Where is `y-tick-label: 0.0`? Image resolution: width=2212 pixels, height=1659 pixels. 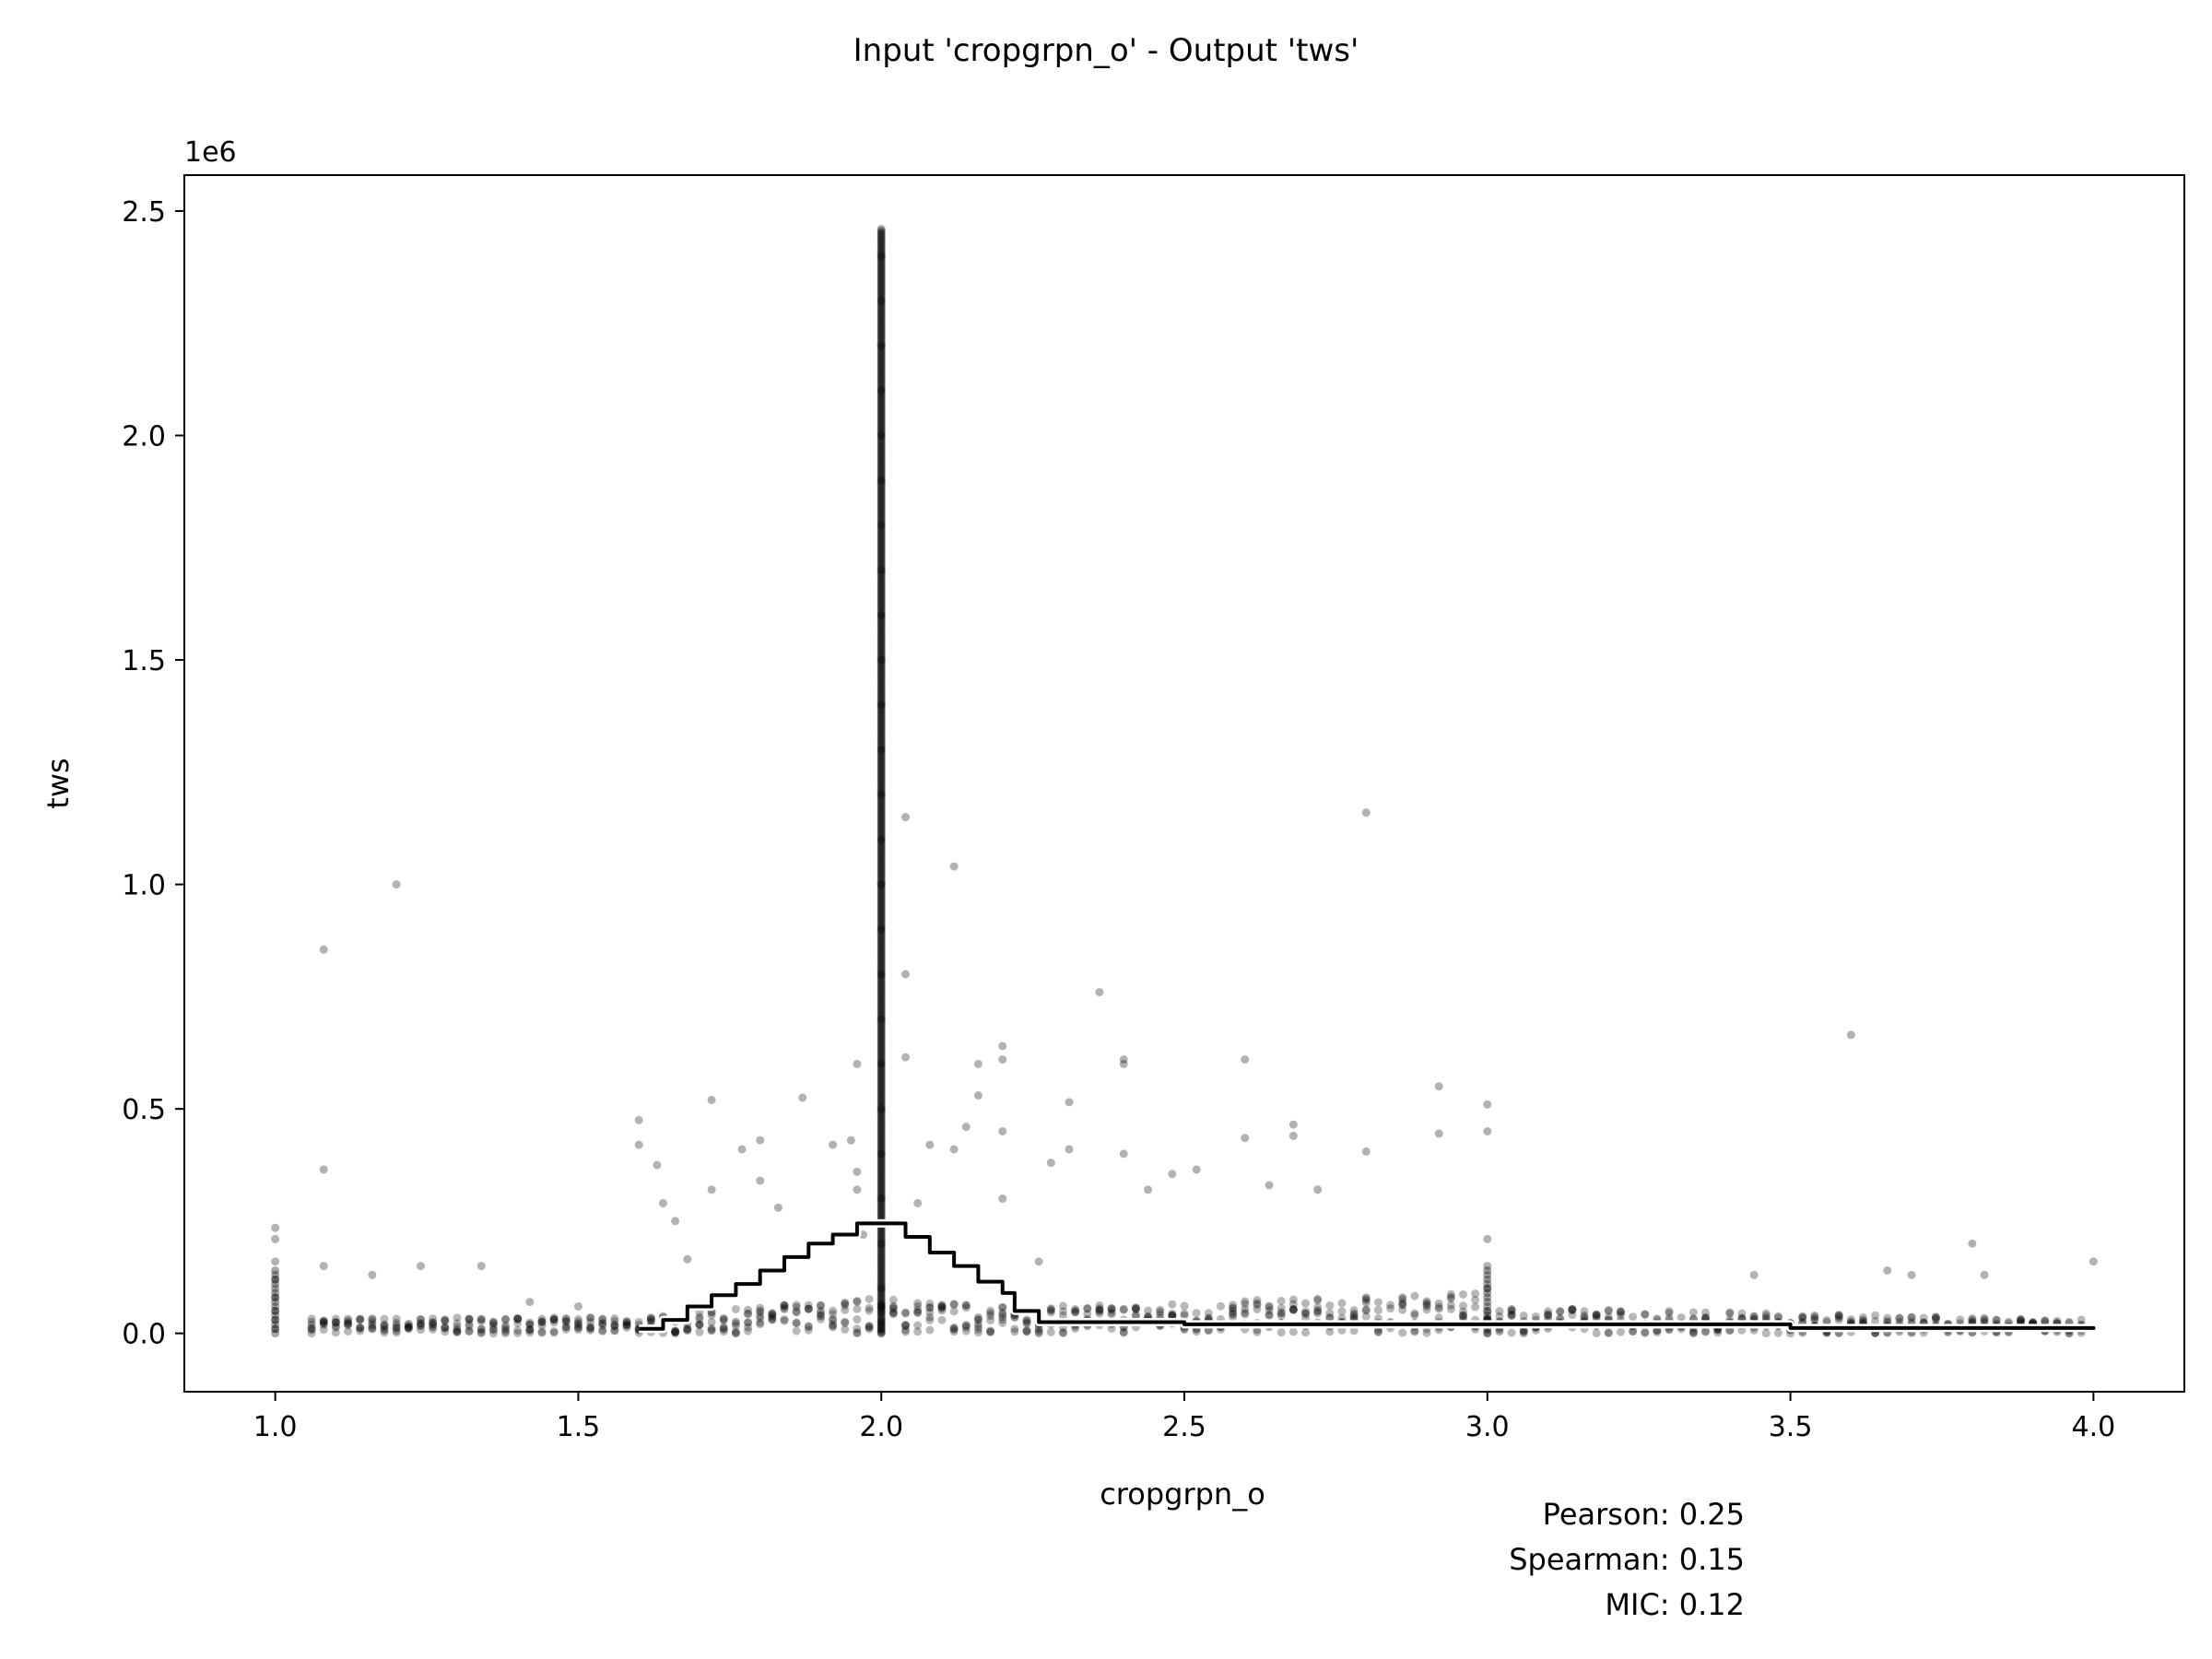
y-tick-label: 0.0 is located at coordinates (144, 1335).